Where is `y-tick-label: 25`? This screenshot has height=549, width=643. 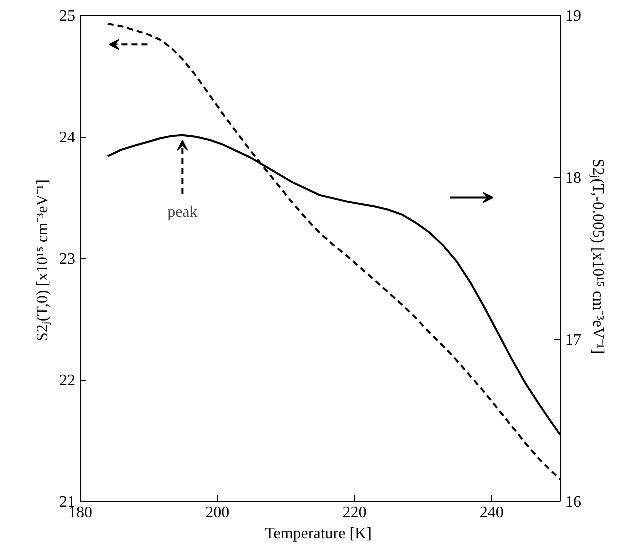 y-tick-label: 25 is located at coordinates (68, 16).